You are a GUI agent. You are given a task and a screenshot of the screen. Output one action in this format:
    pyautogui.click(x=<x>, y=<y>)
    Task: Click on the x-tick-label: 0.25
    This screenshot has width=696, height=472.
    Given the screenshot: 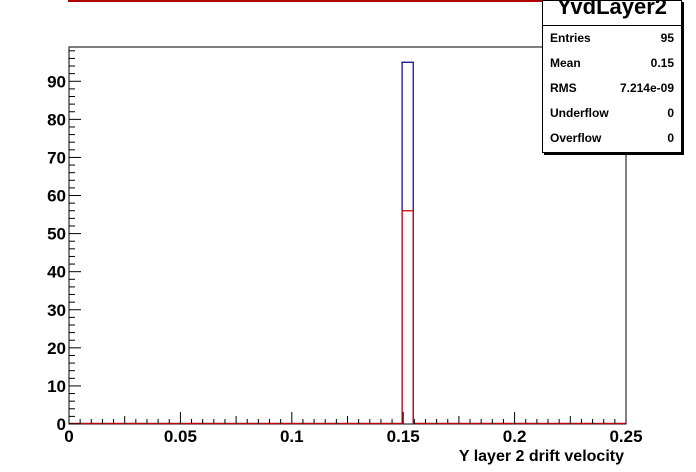 What is the action you would take?
    pyautogui.click(x=625, y=436)
    